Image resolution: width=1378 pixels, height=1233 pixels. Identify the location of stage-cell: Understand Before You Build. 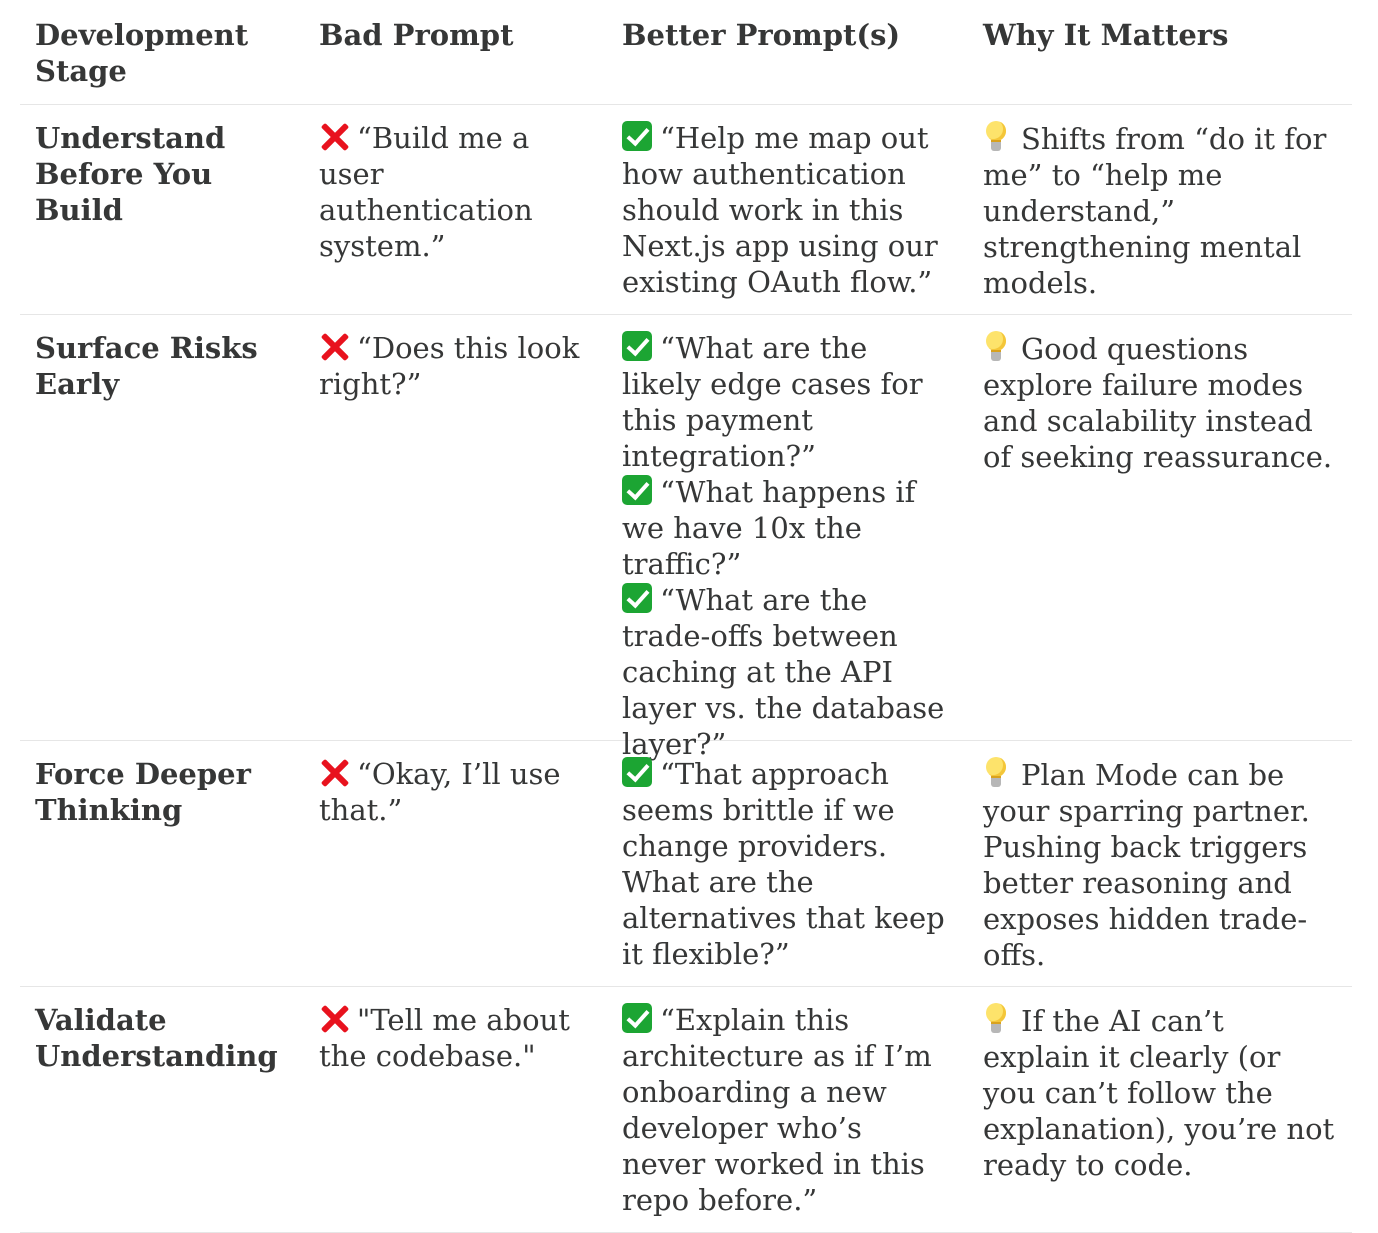
(130, 174).